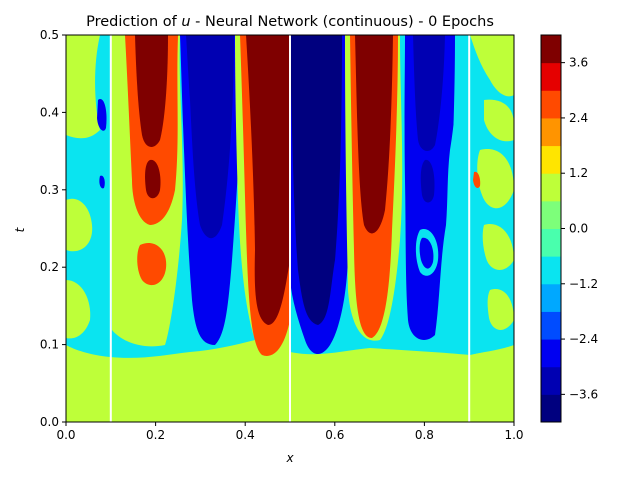 The height and width of the screenshot is (480, 640). I want to click on contour-col4-dark, so click(316, 180).